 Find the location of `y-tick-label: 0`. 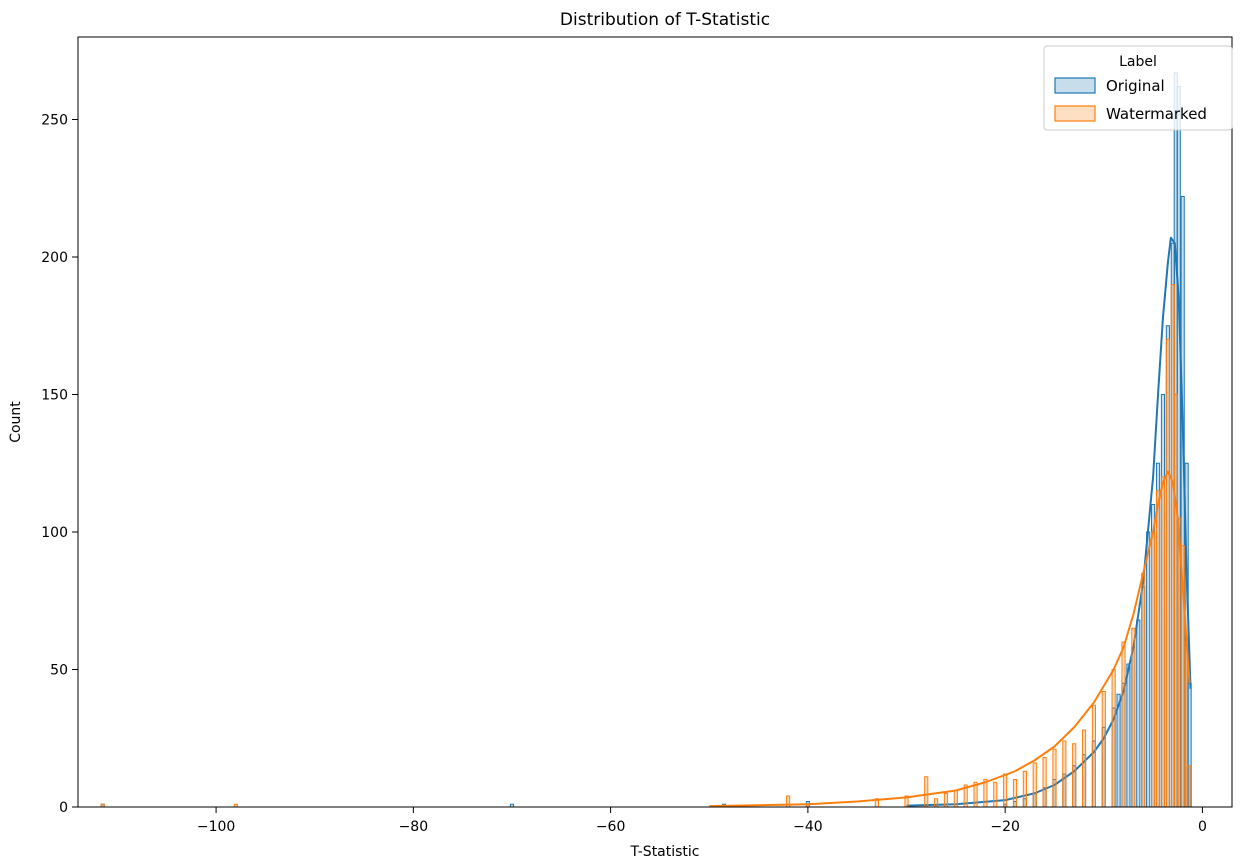

y-tick-label: 0 is located at coordinates (63, 808).